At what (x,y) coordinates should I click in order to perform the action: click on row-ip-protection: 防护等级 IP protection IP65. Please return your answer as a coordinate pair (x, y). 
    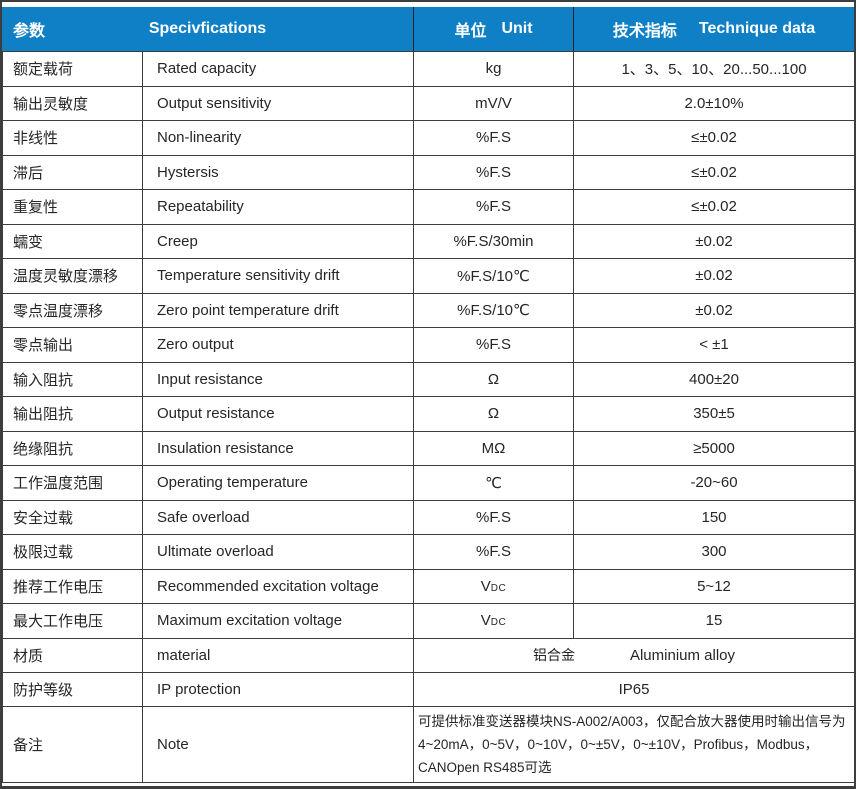
    Looking at the image, I should click on (428, 689).